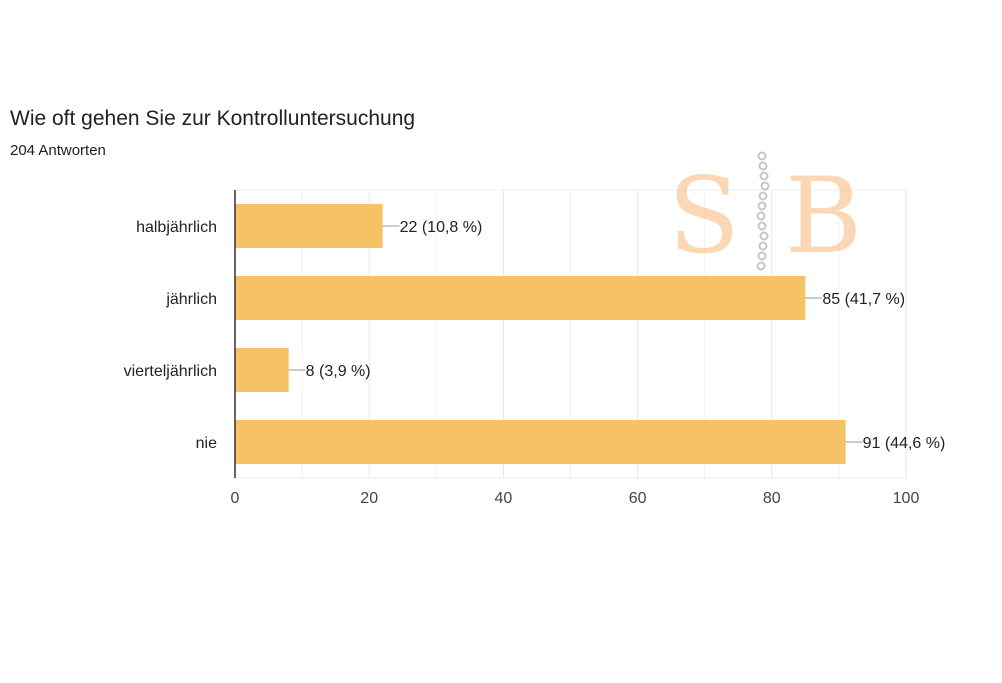  I want to click on category-label: vierteljährlich, so click(170, 371).